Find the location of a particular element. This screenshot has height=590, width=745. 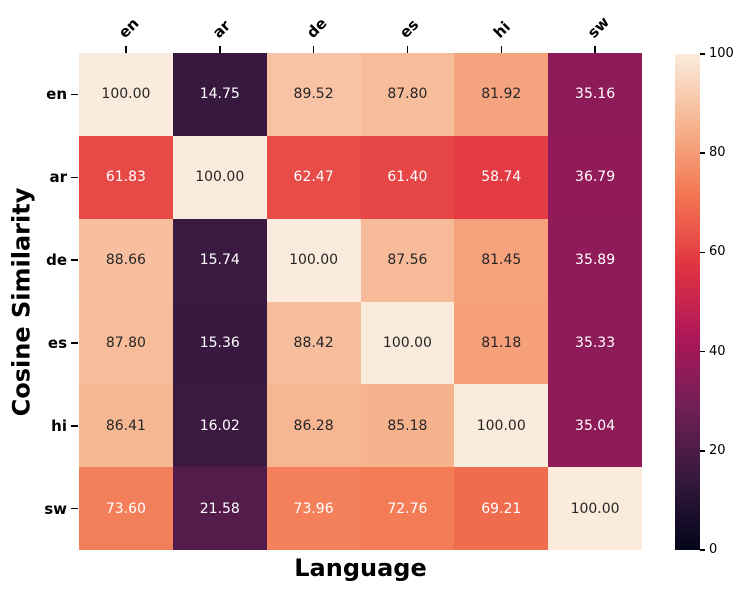

x-tick-label: ar is located at coordinates (221, 29).